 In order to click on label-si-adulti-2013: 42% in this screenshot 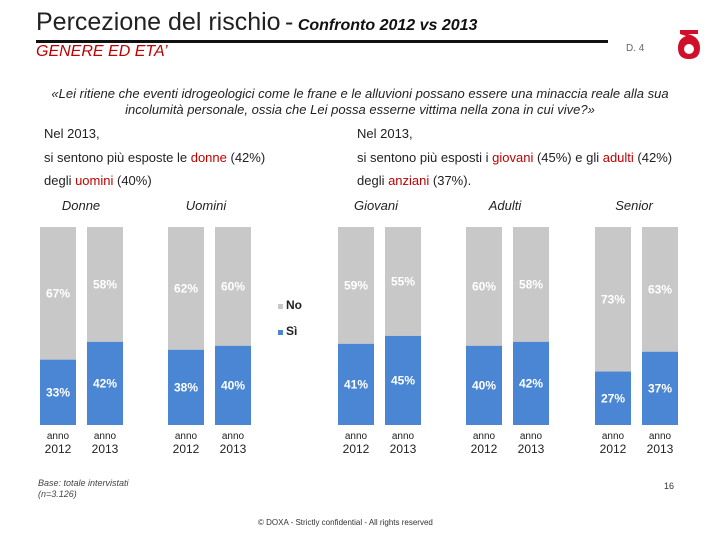, I will do `click(531, 383)`.